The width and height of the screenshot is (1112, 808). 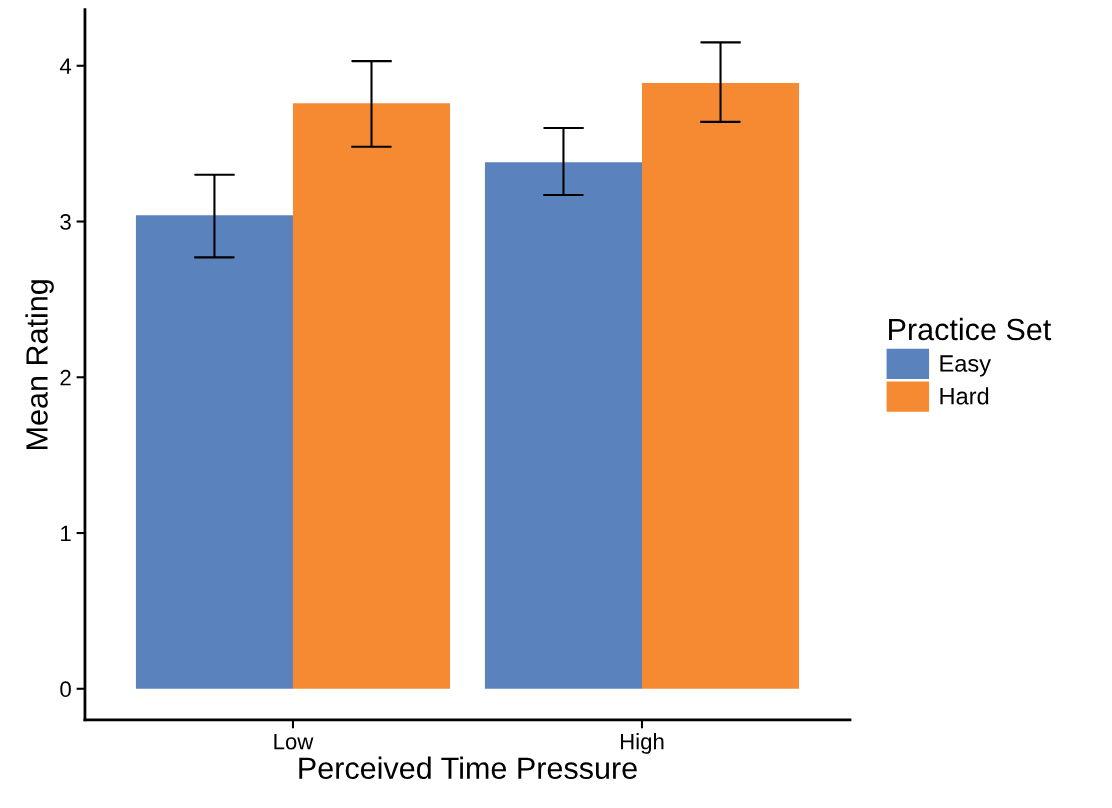 I want to click on y-tick-label: 4, so click(x=65, y=66).